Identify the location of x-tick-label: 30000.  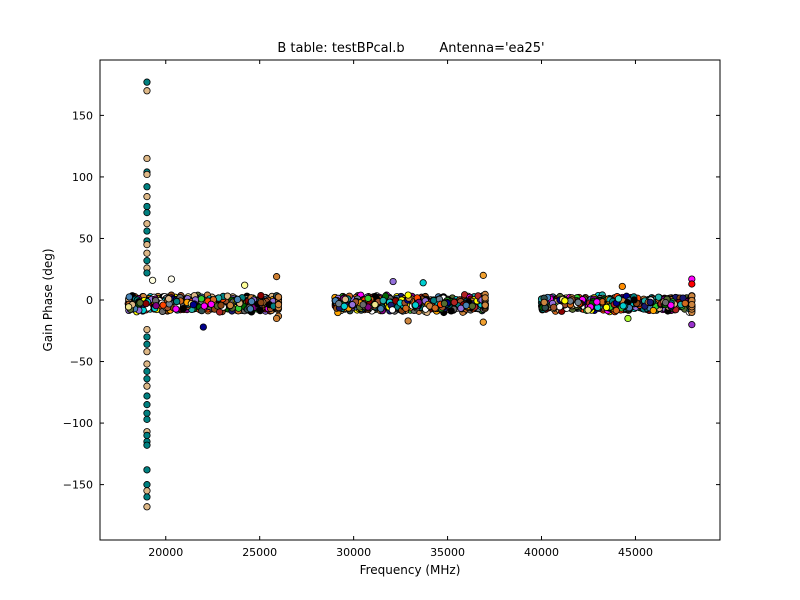
(353, 552).